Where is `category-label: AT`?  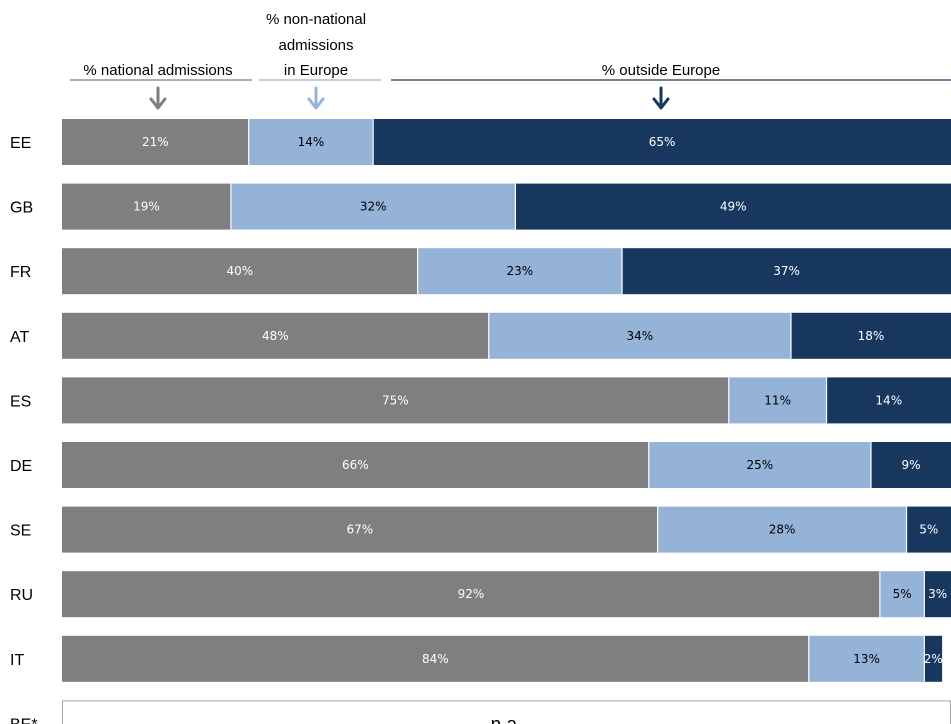
category-label: AT is located at coordinates (19, 337).